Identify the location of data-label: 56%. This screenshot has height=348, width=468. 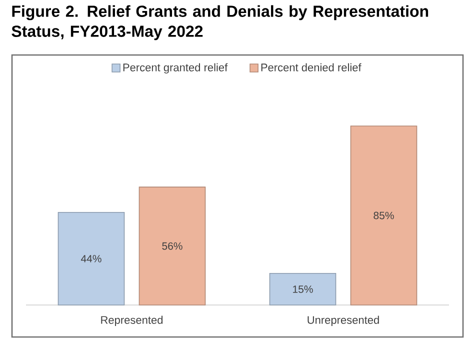
(172, 246).